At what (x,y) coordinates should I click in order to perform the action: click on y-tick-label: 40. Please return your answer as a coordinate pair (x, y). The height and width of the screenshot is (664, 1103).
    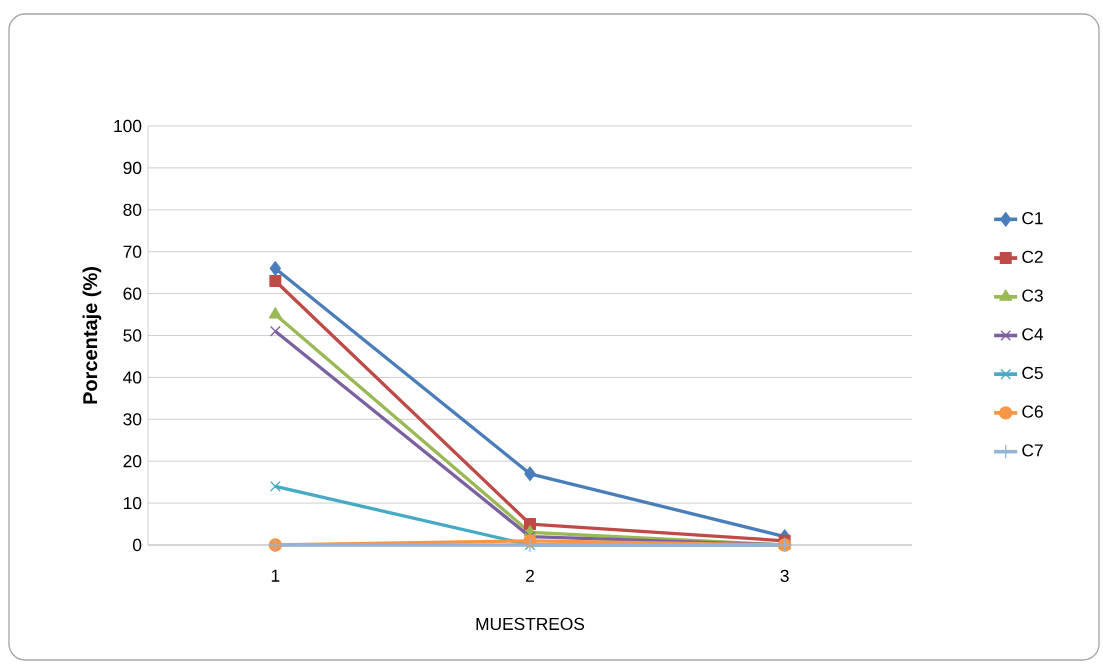
    Looking at the image, I should click on (132, 377).